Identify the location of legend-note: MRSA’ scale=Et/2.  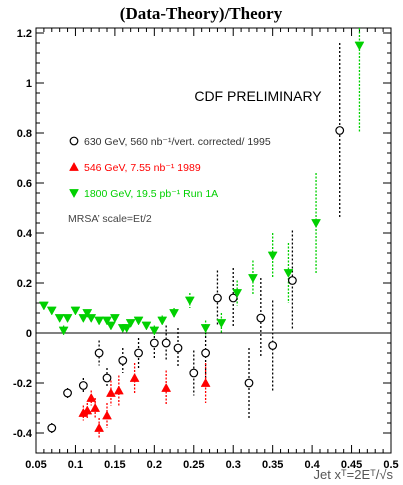
(110, 219).